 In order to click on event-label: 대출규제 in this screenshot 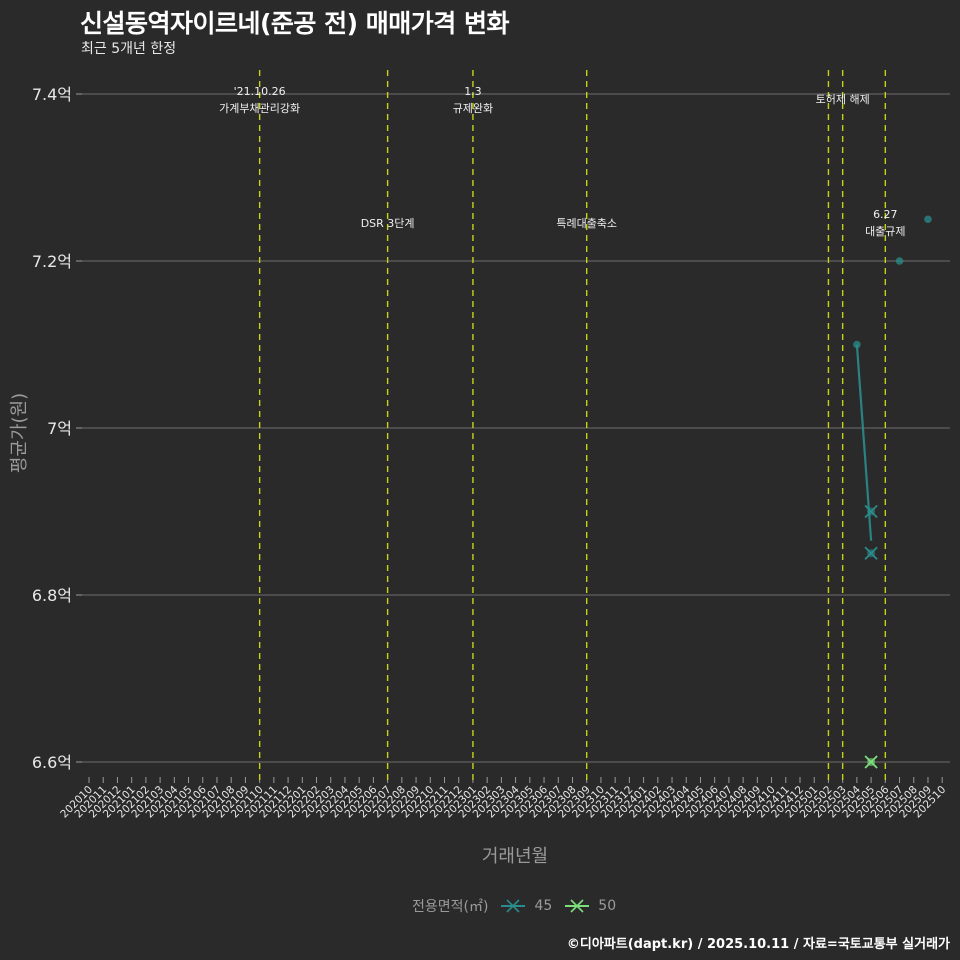, I will do `click(885, 231)`.